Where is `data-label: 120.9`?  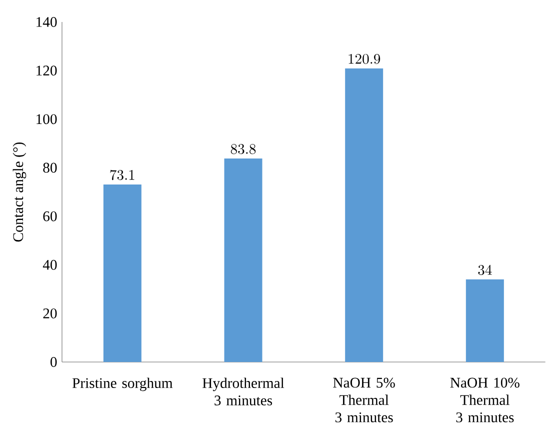
data-label: 120.9 is located at coordinates (364, 59).